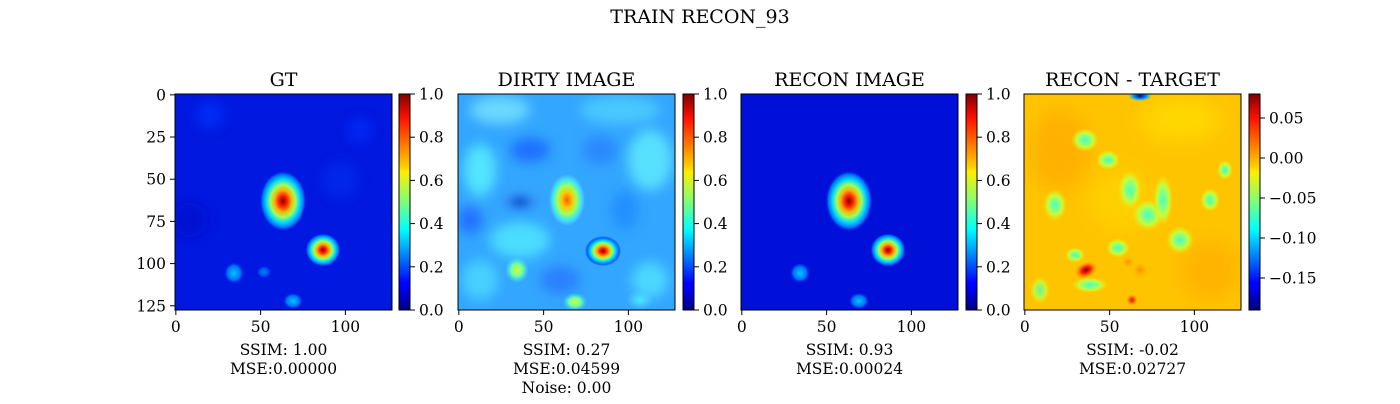 The height and width of the screenshot is (404, 1400). Describe the element at coordinates (850, 350) in the screenshot. I see `recon-metric: SSIM: 0.93` at that location.